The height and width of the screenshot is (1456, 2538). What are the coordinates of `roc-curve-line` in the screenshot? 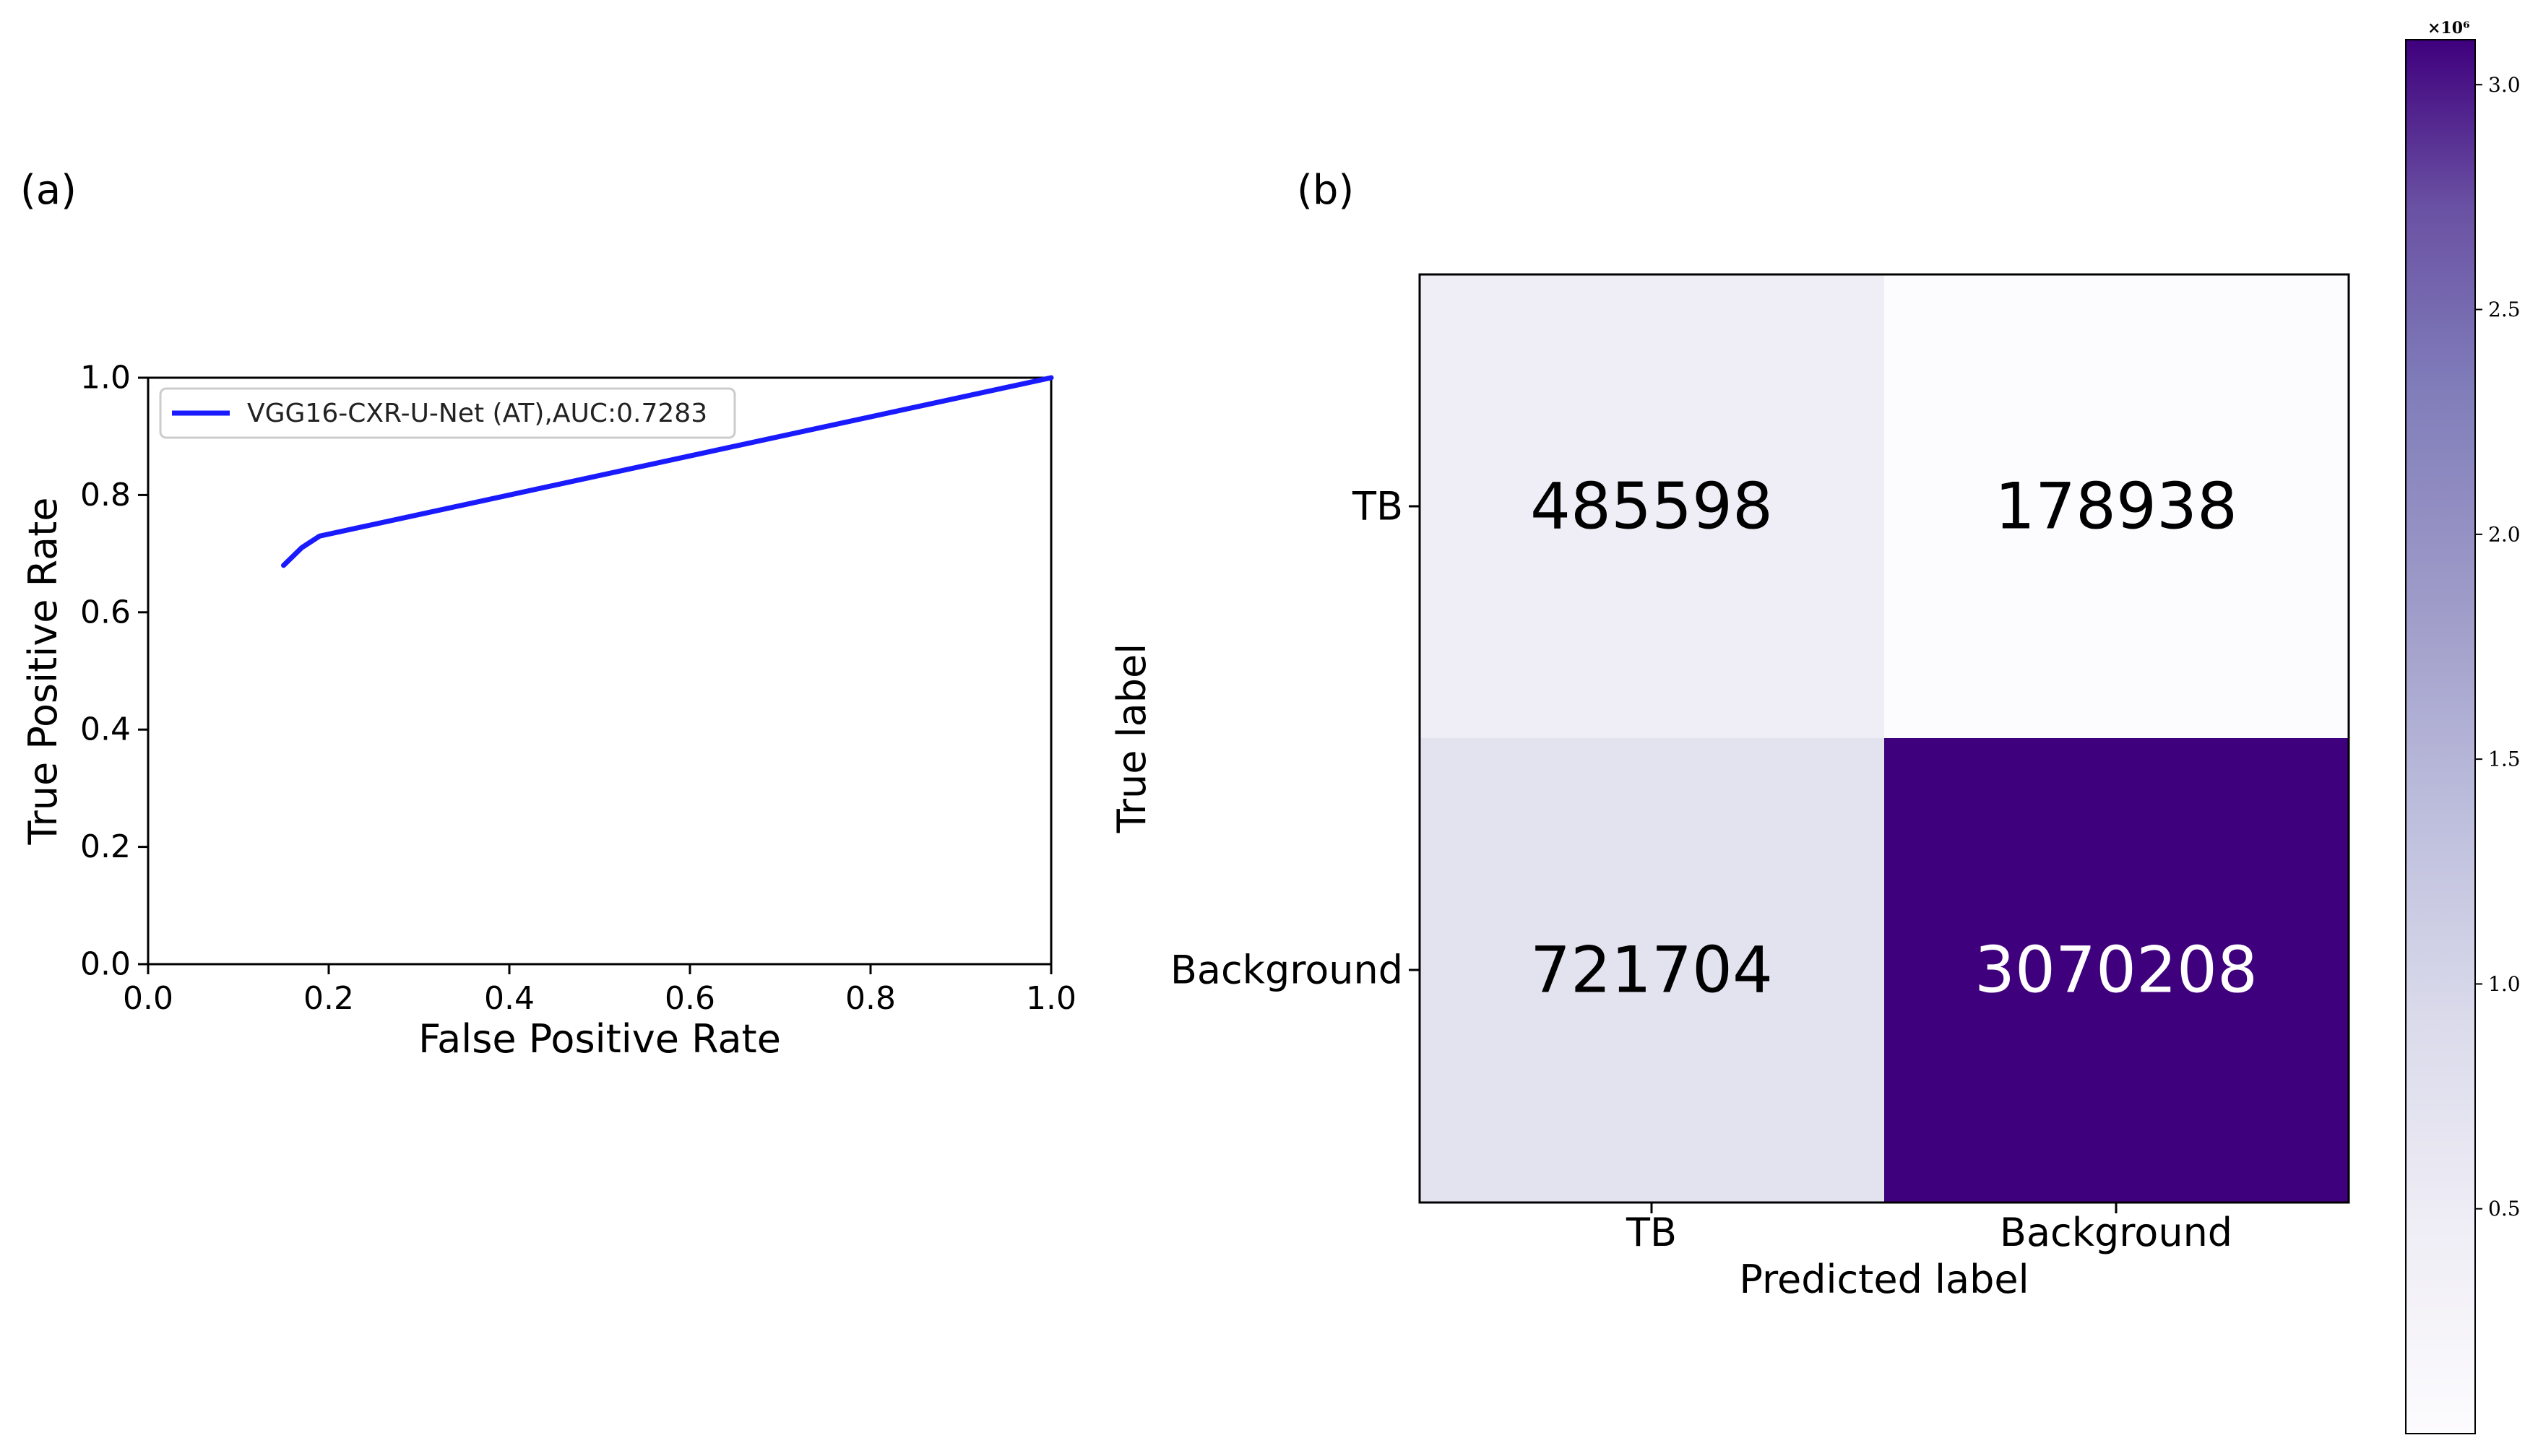 It's located at (667, 471).